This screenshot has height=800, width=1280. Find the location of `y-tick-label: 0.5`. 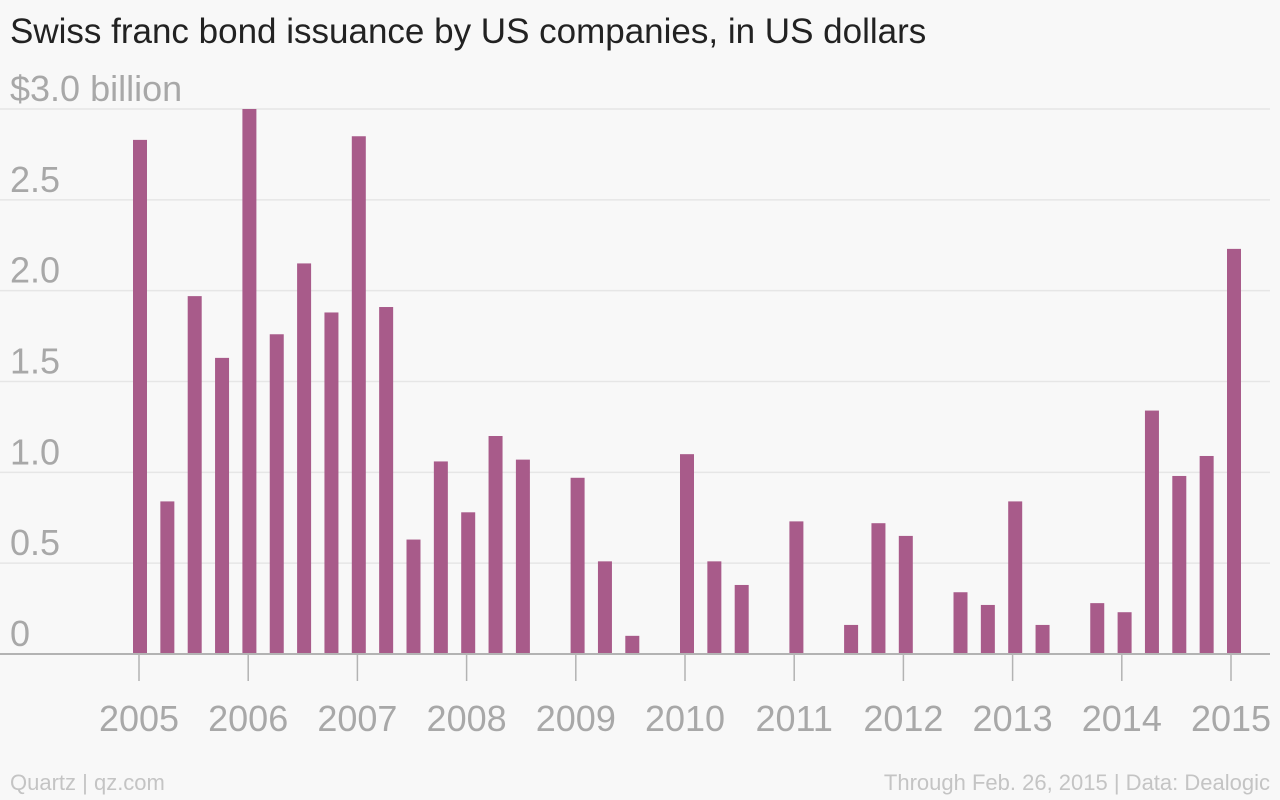

y-tick-label: 0.5 is located at coordinates (35, 542).